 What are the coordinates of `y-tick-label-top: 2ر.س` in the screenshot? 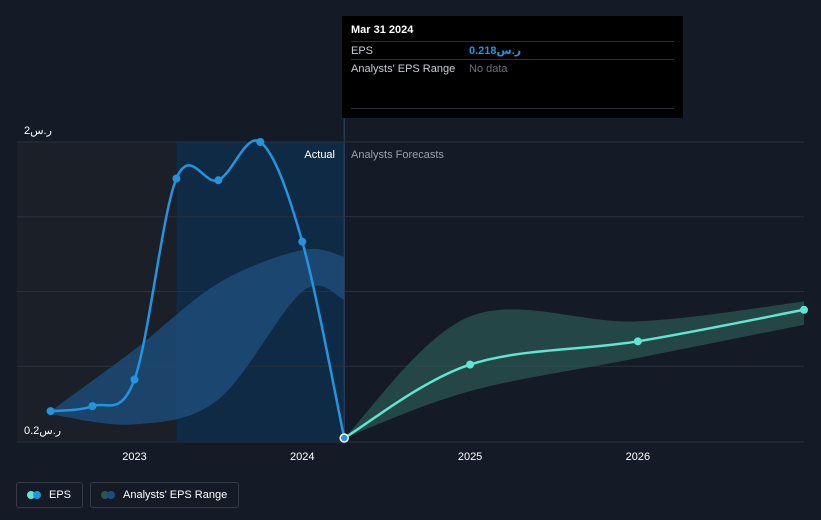 It's located at (38, 131).